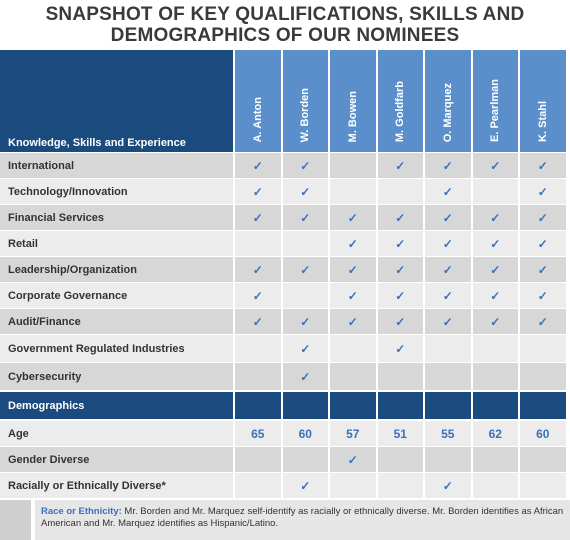  What do you see at coordinates (495, 110) in the screenshot?
I see `column-name: E. Pearlman` at bounding box center [495, 110].